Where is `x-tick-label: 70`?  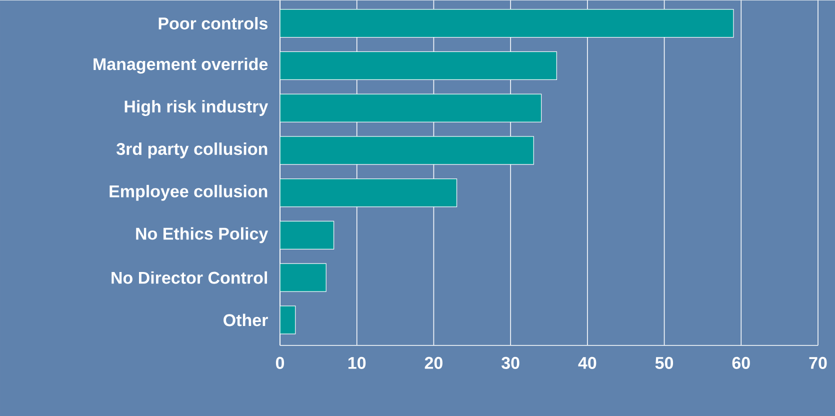 x-tick-label: 70 is located at coordinates (818, 362).